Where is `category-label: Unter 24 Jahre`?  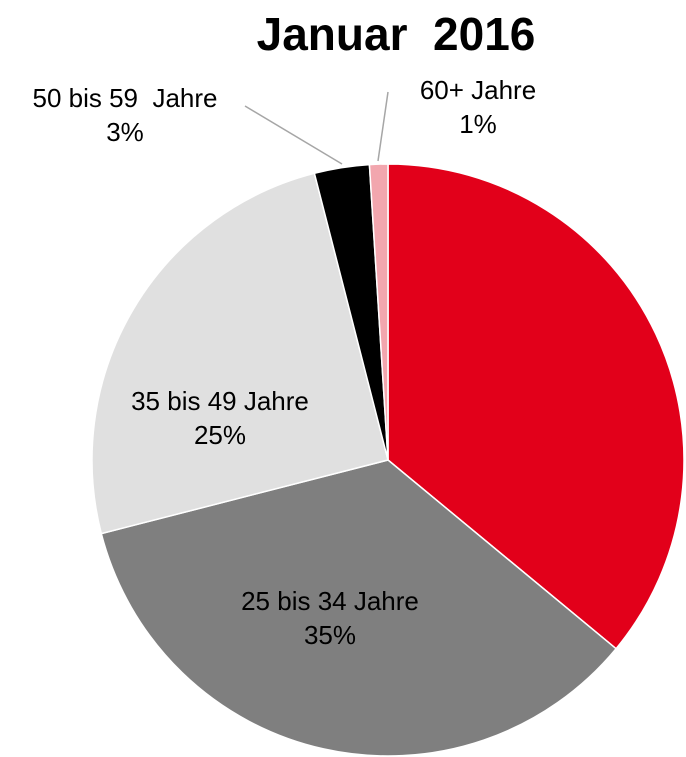 category-label: Unter 24 Jahre is located at coordinates (558, 411).